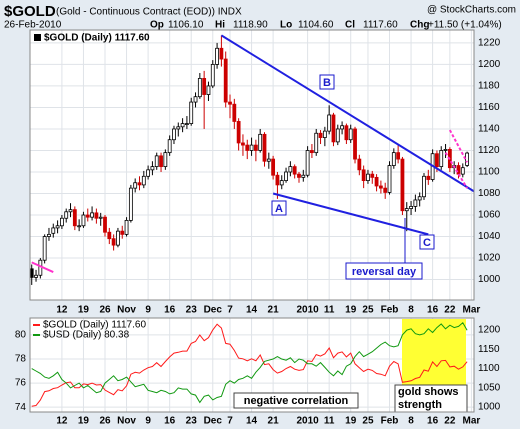 This screenshot has height=429, width=520. I want to click on y-tick-label: 1020, so click(489, 258).